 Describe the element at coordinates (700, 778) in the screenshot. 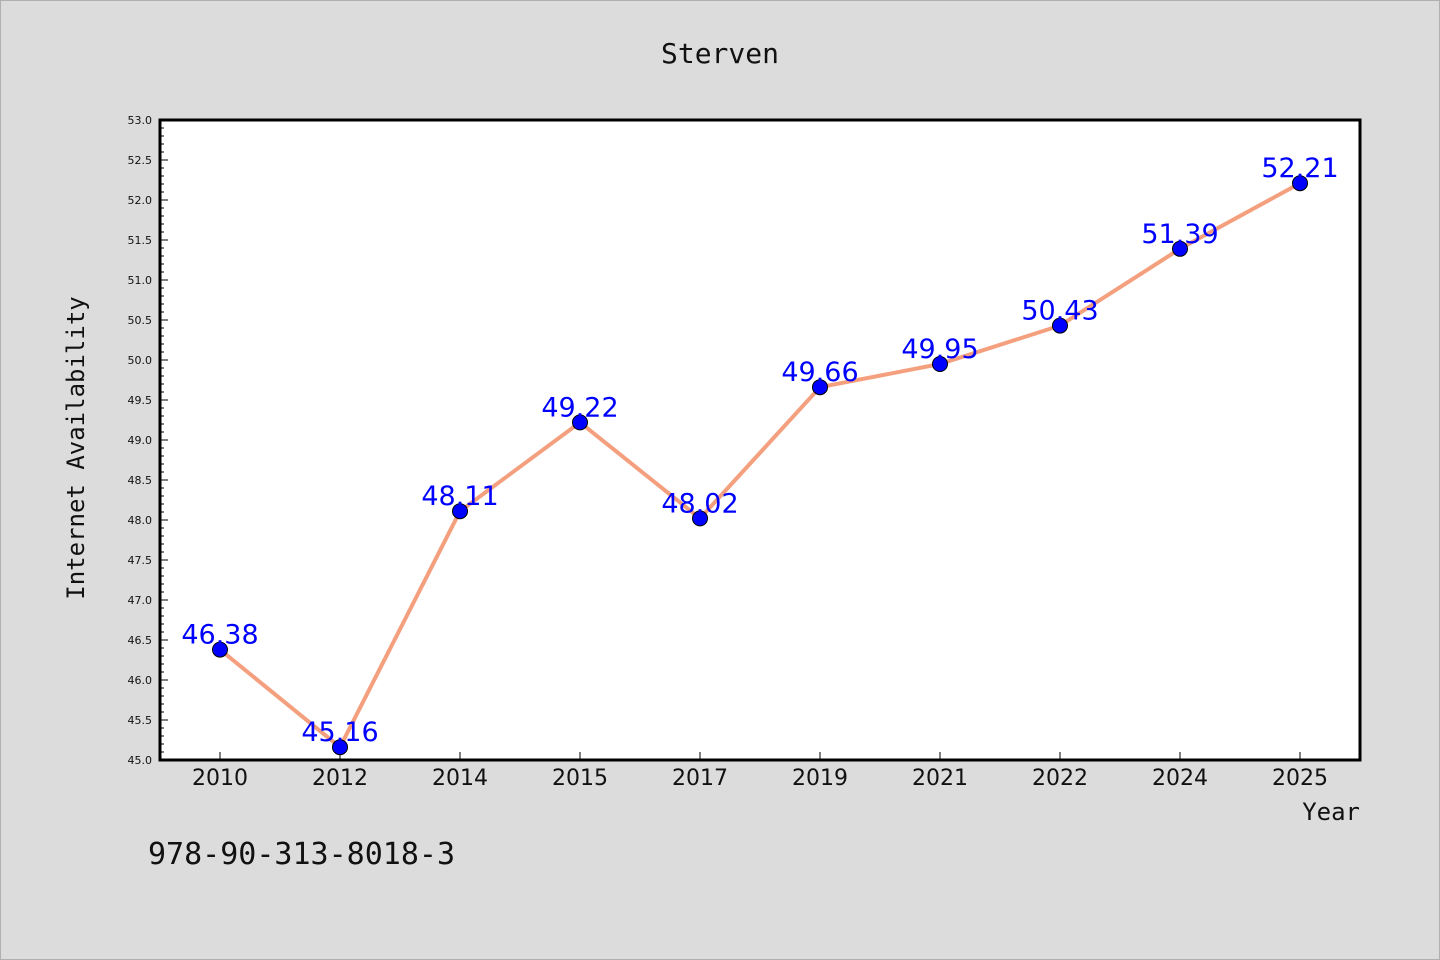

I see `x-tick-label: 2017` at that location.